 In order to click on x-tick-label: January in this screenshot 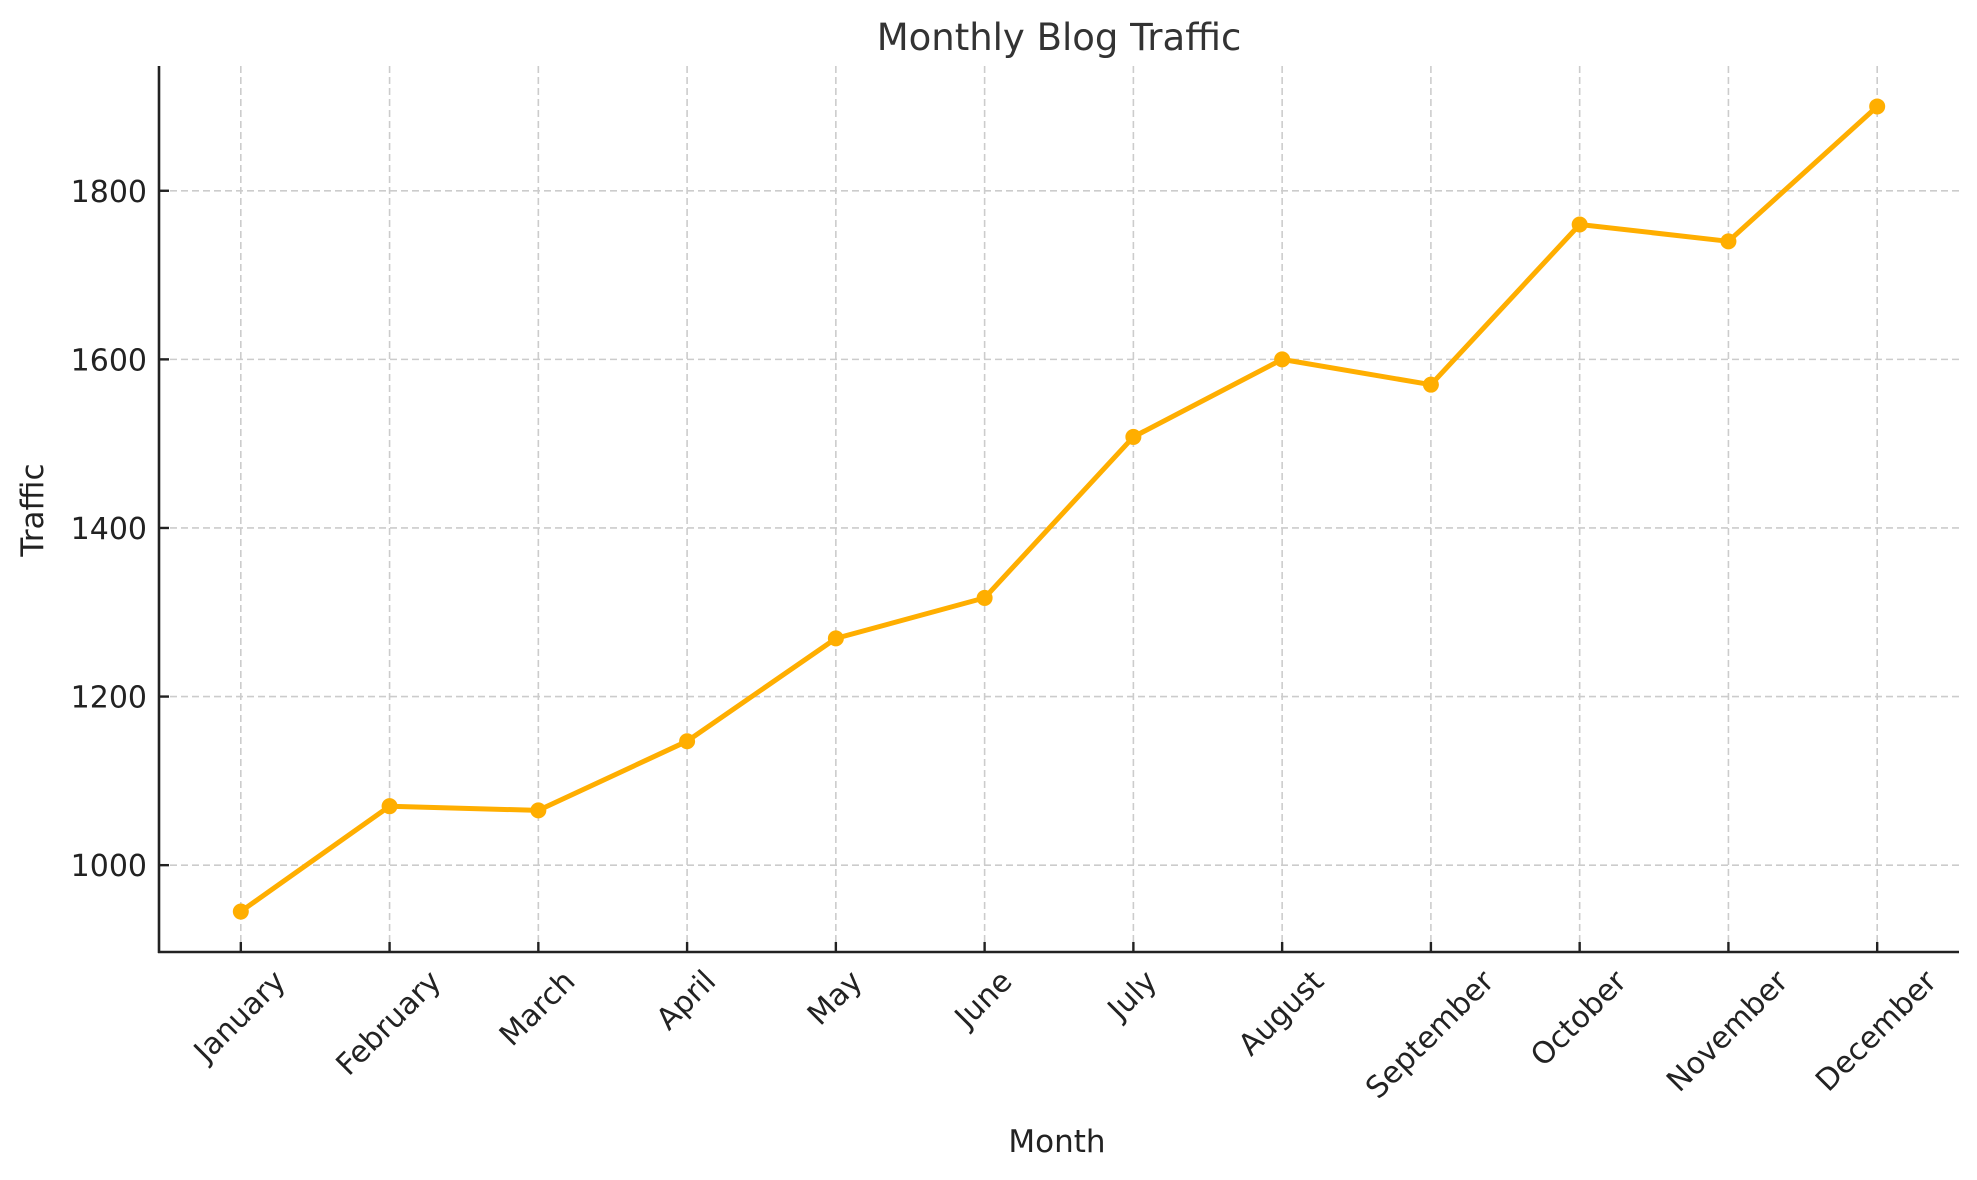, I will do `click(239, 1017)`.